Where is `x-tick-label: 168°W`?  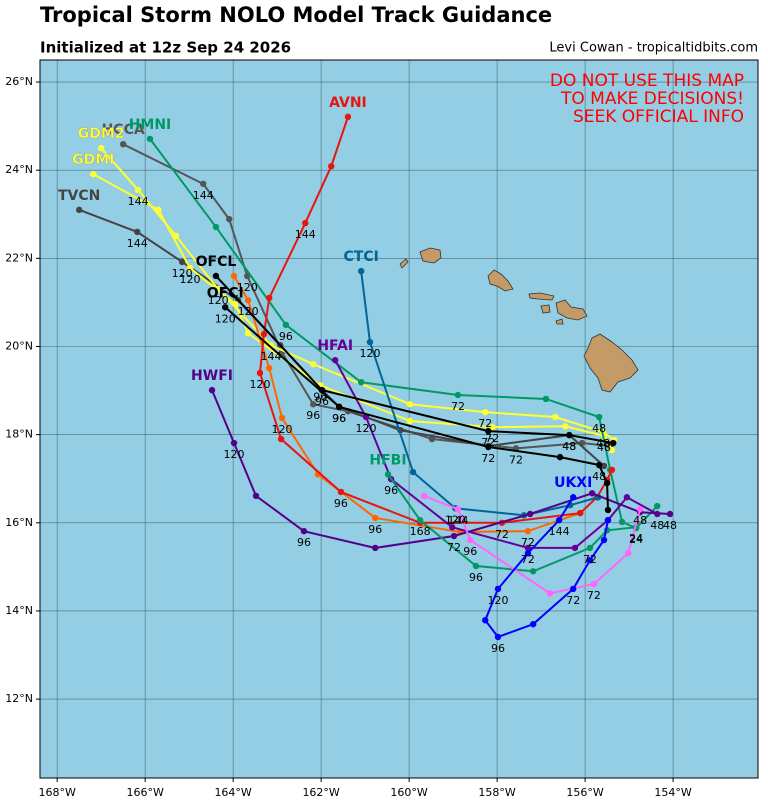 x-tick-label: 168°W is located at coordinates (56, 792).